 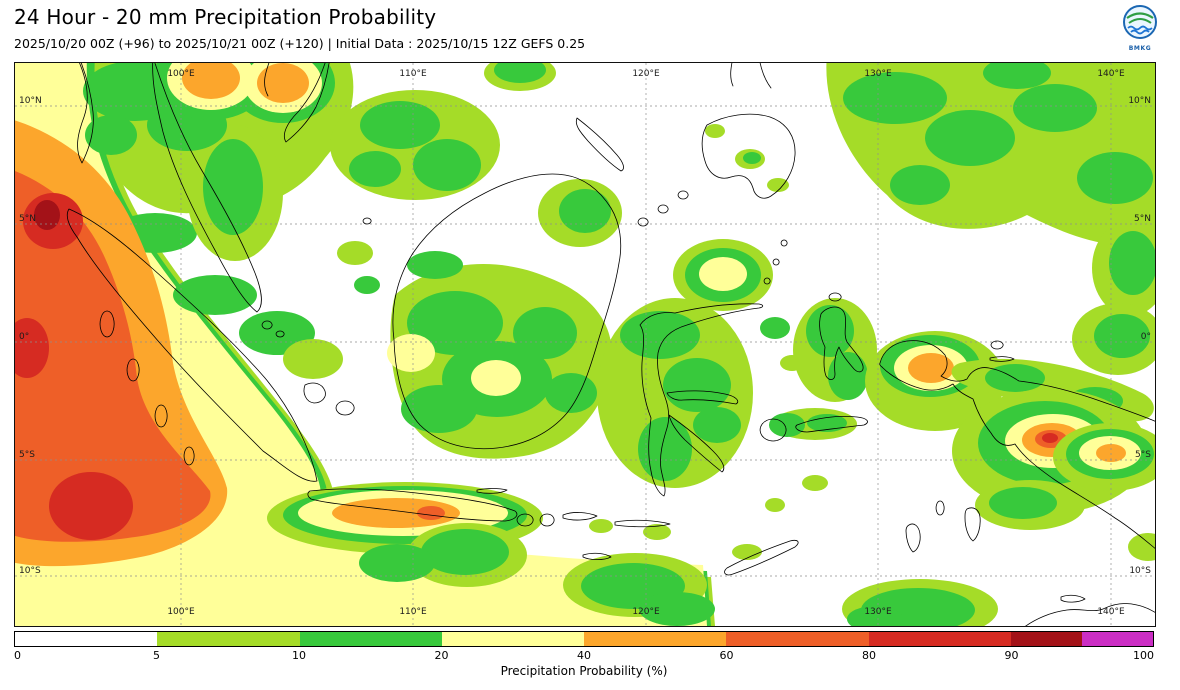 I want to click on longitude-label-bottom: 110°E, so click(x=413, y=612).